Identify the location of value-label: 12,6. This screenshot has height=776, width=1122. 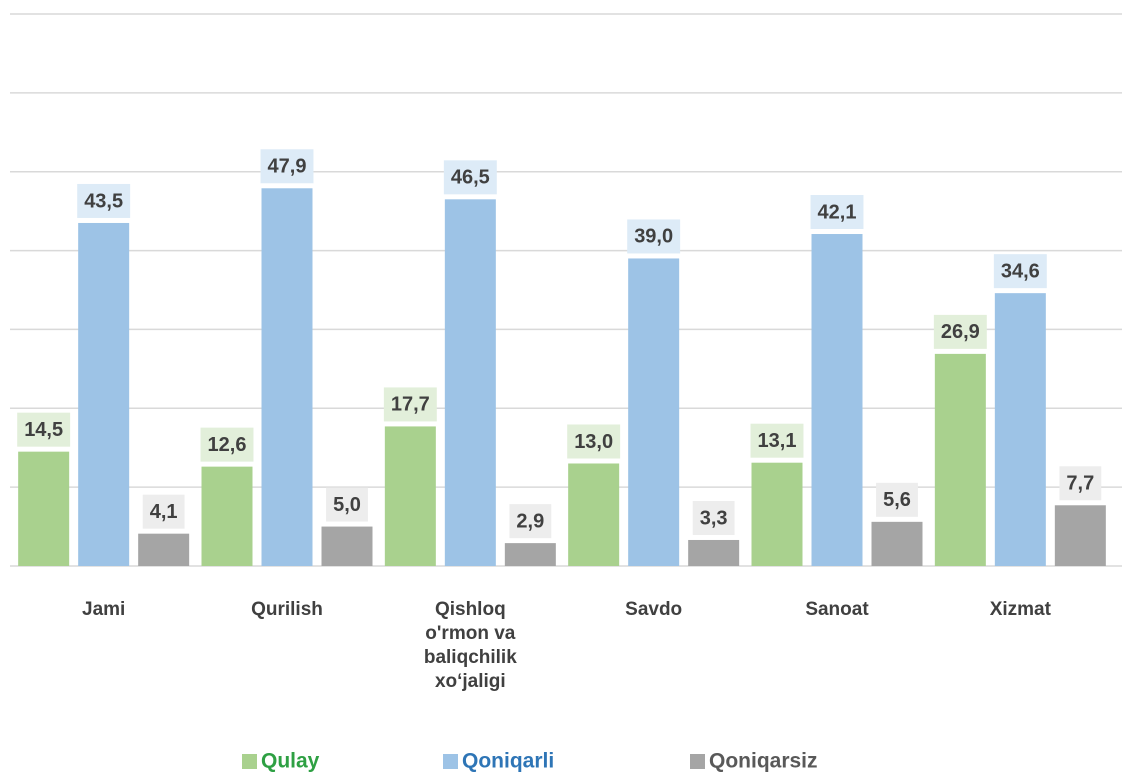
(227, 445).